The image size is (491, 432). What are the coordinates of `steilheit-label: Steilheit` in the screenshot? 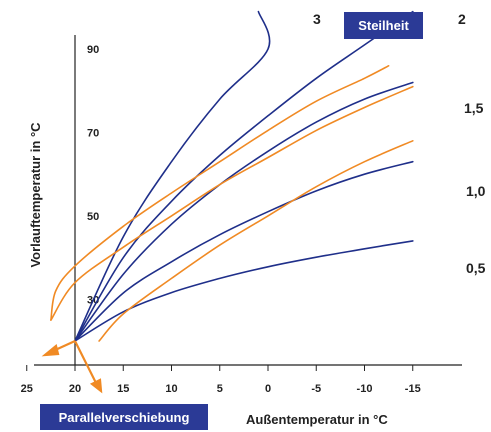 It's located at (383, 25).